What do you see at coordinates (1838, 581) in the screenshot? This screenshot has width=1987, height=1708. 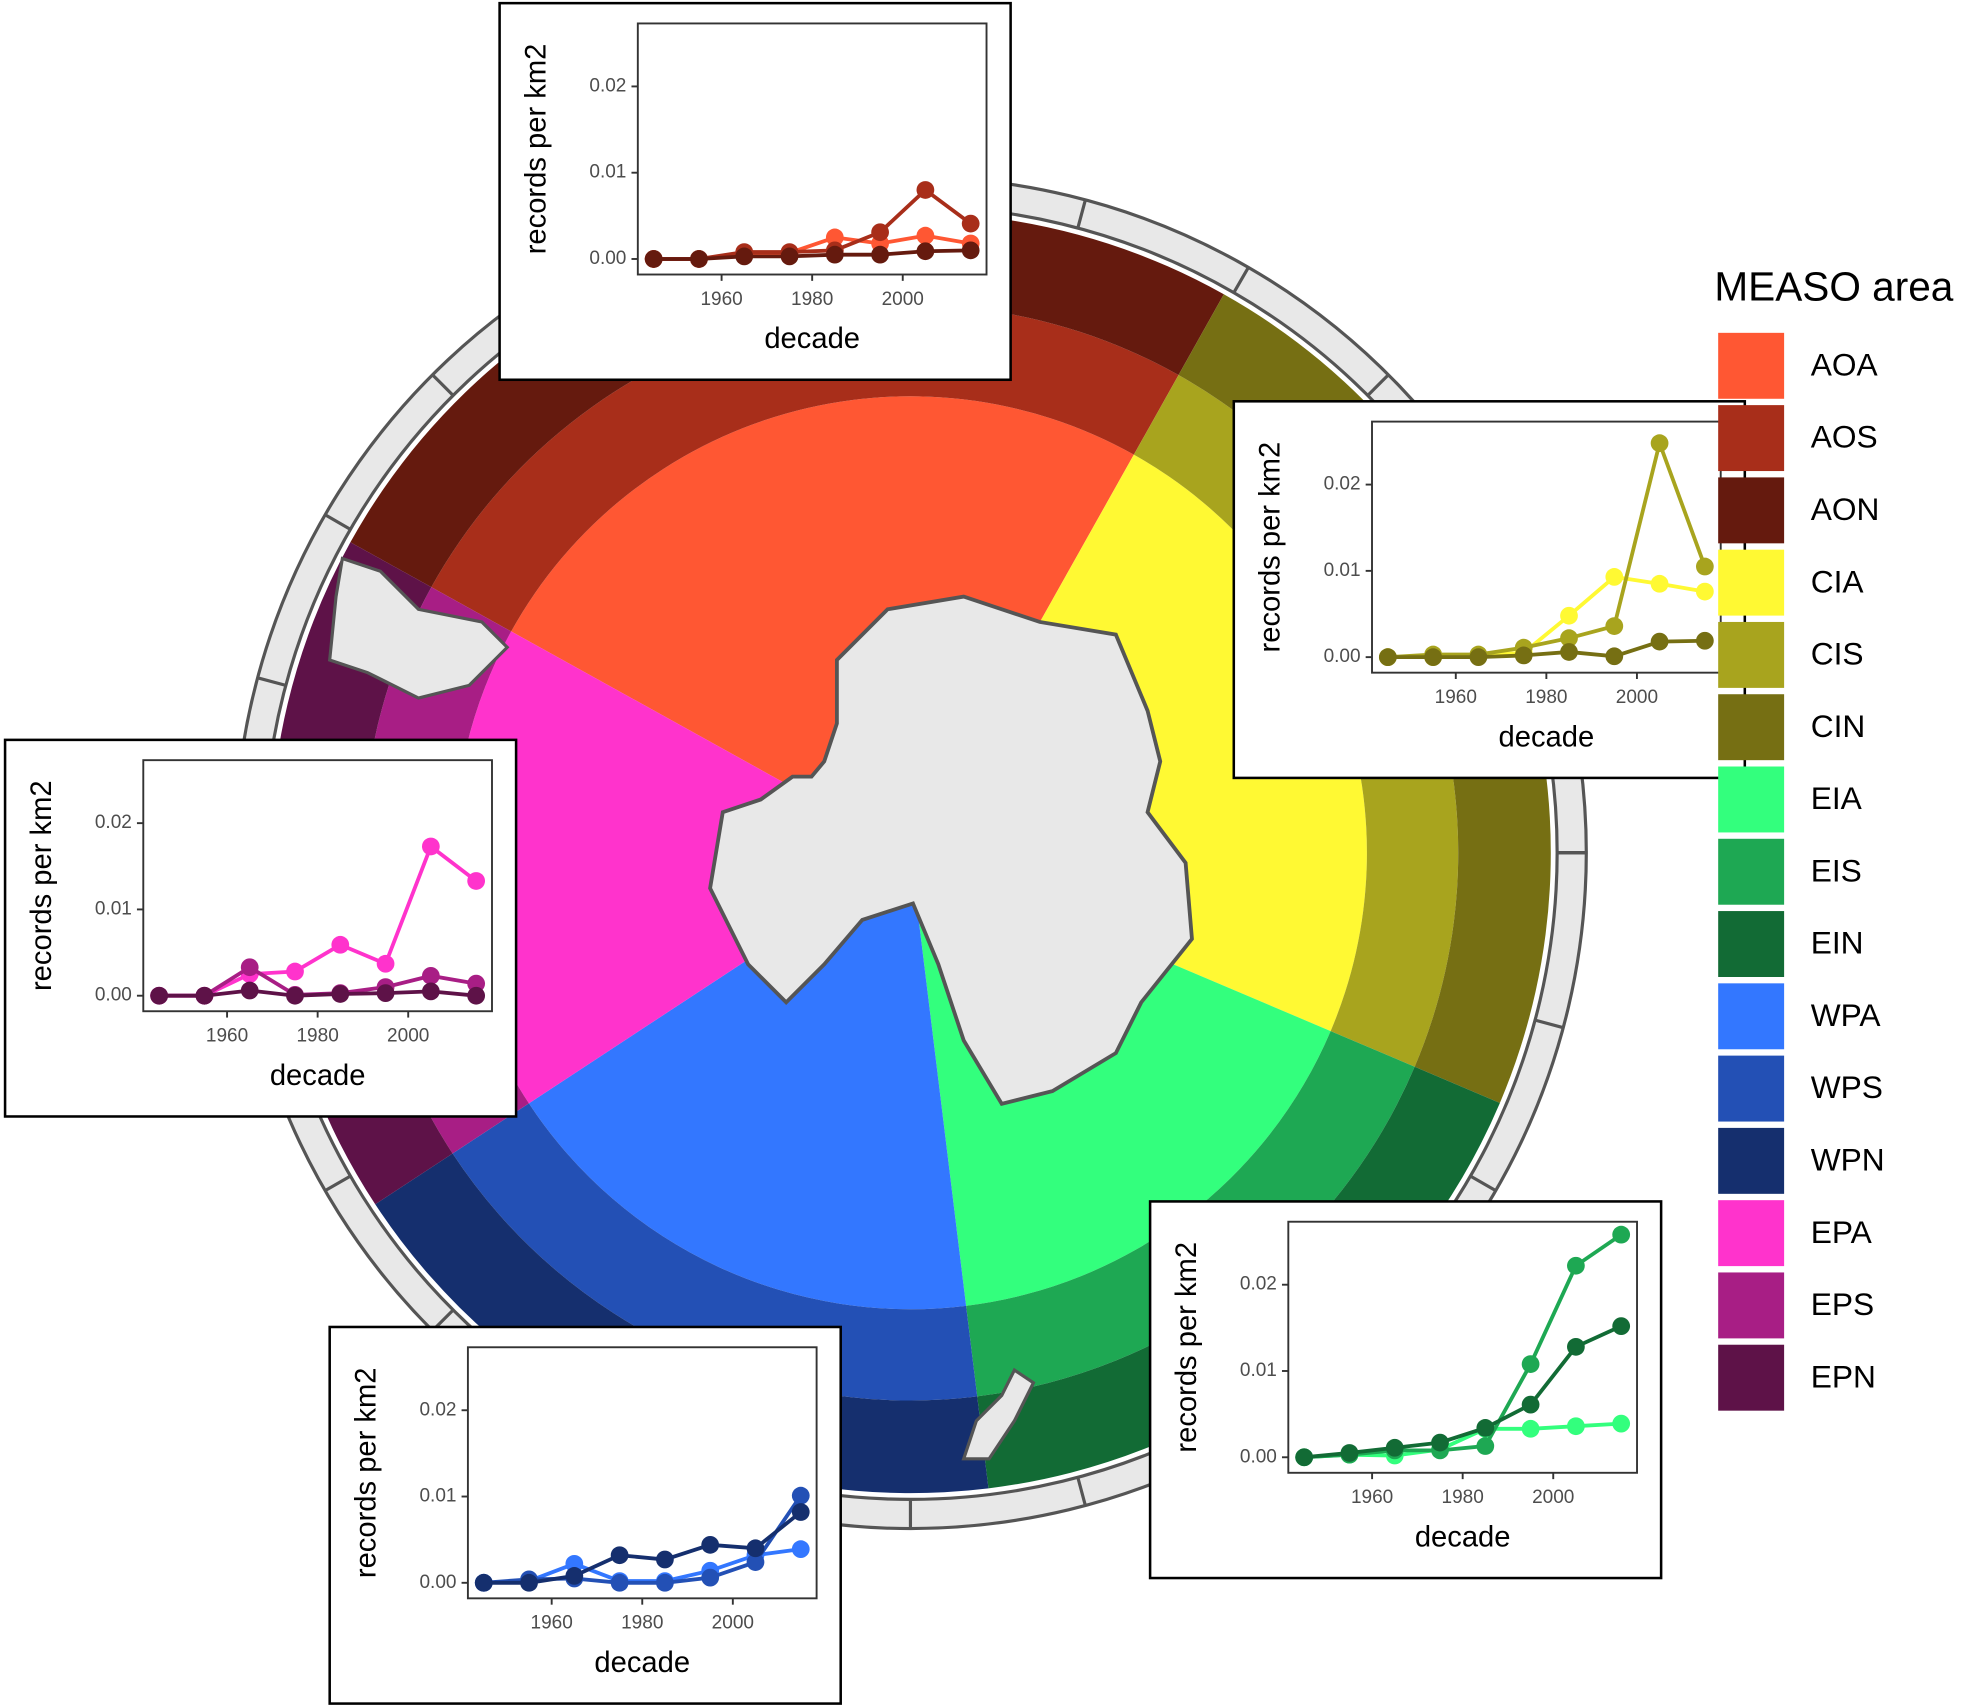 I see `legend-label: CIA` at bounding box center [1838, 581].